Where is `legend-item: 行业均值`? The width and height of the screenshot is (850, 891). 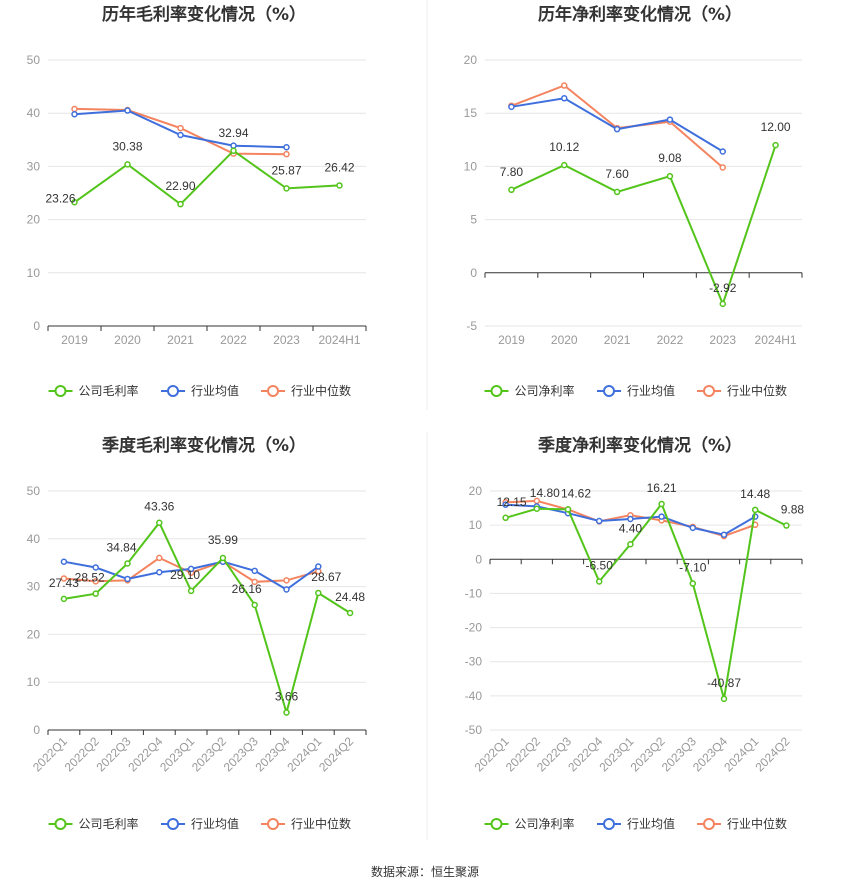 legend-item: 行业均值 is located at coordinates (200, 823).